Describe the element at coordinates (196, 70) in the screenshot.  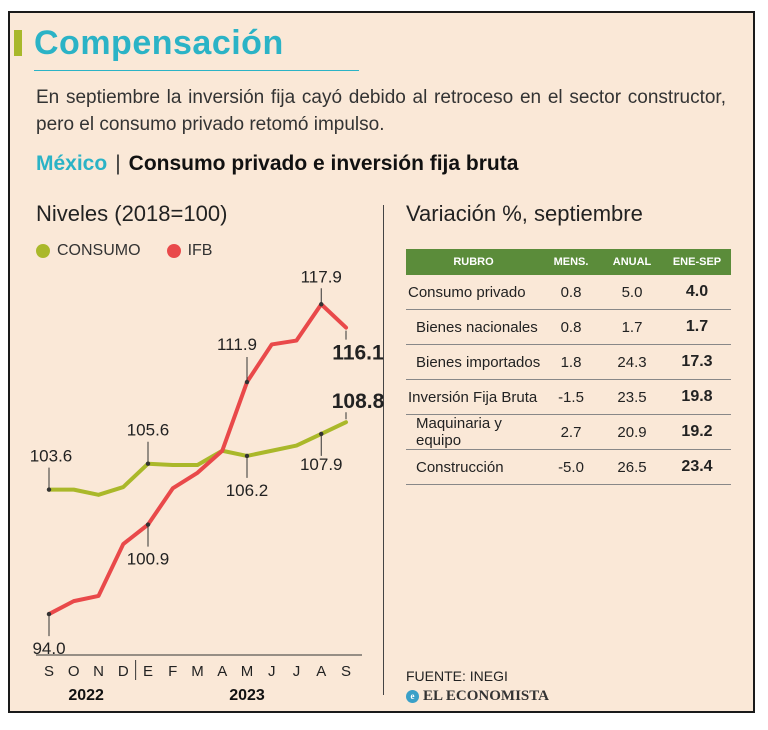
I see `title-underline` at that location.